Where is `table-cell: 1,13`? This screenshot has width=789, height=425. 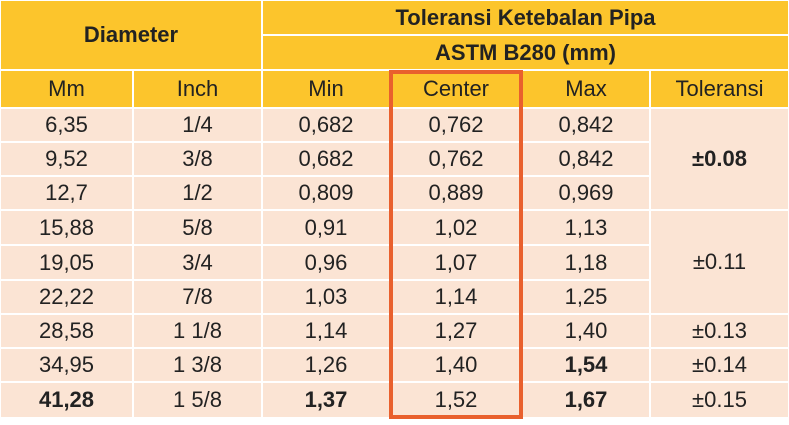
table-cell: 1,13 is located at coordinates (586, 227).